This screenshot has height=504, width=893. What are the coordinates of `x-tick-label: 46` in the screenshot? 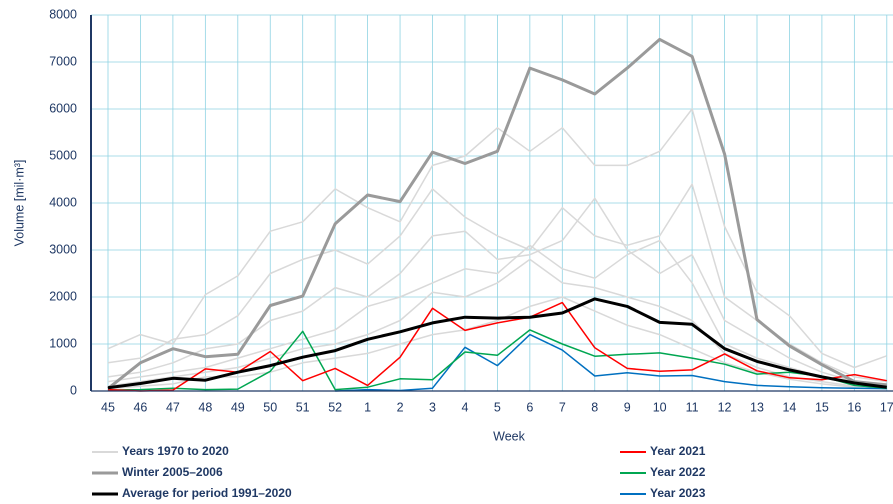 It's located at (140, 407).